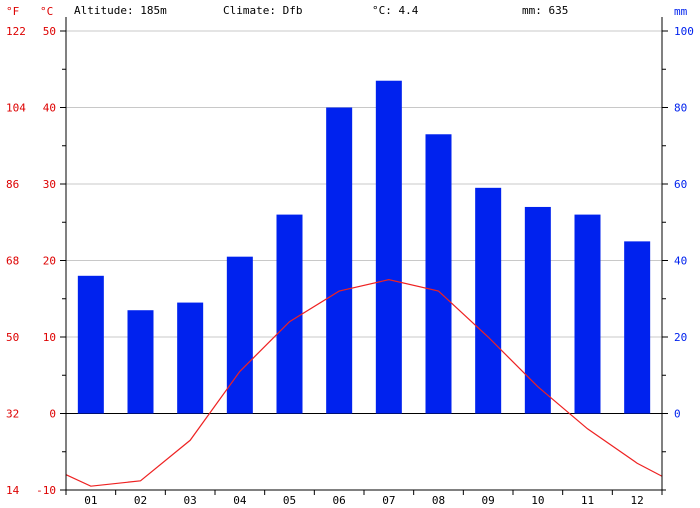 This screenshot has width=700, height=508. I want to click on header-altitude: Altitude: 185m, so click(120, 10).